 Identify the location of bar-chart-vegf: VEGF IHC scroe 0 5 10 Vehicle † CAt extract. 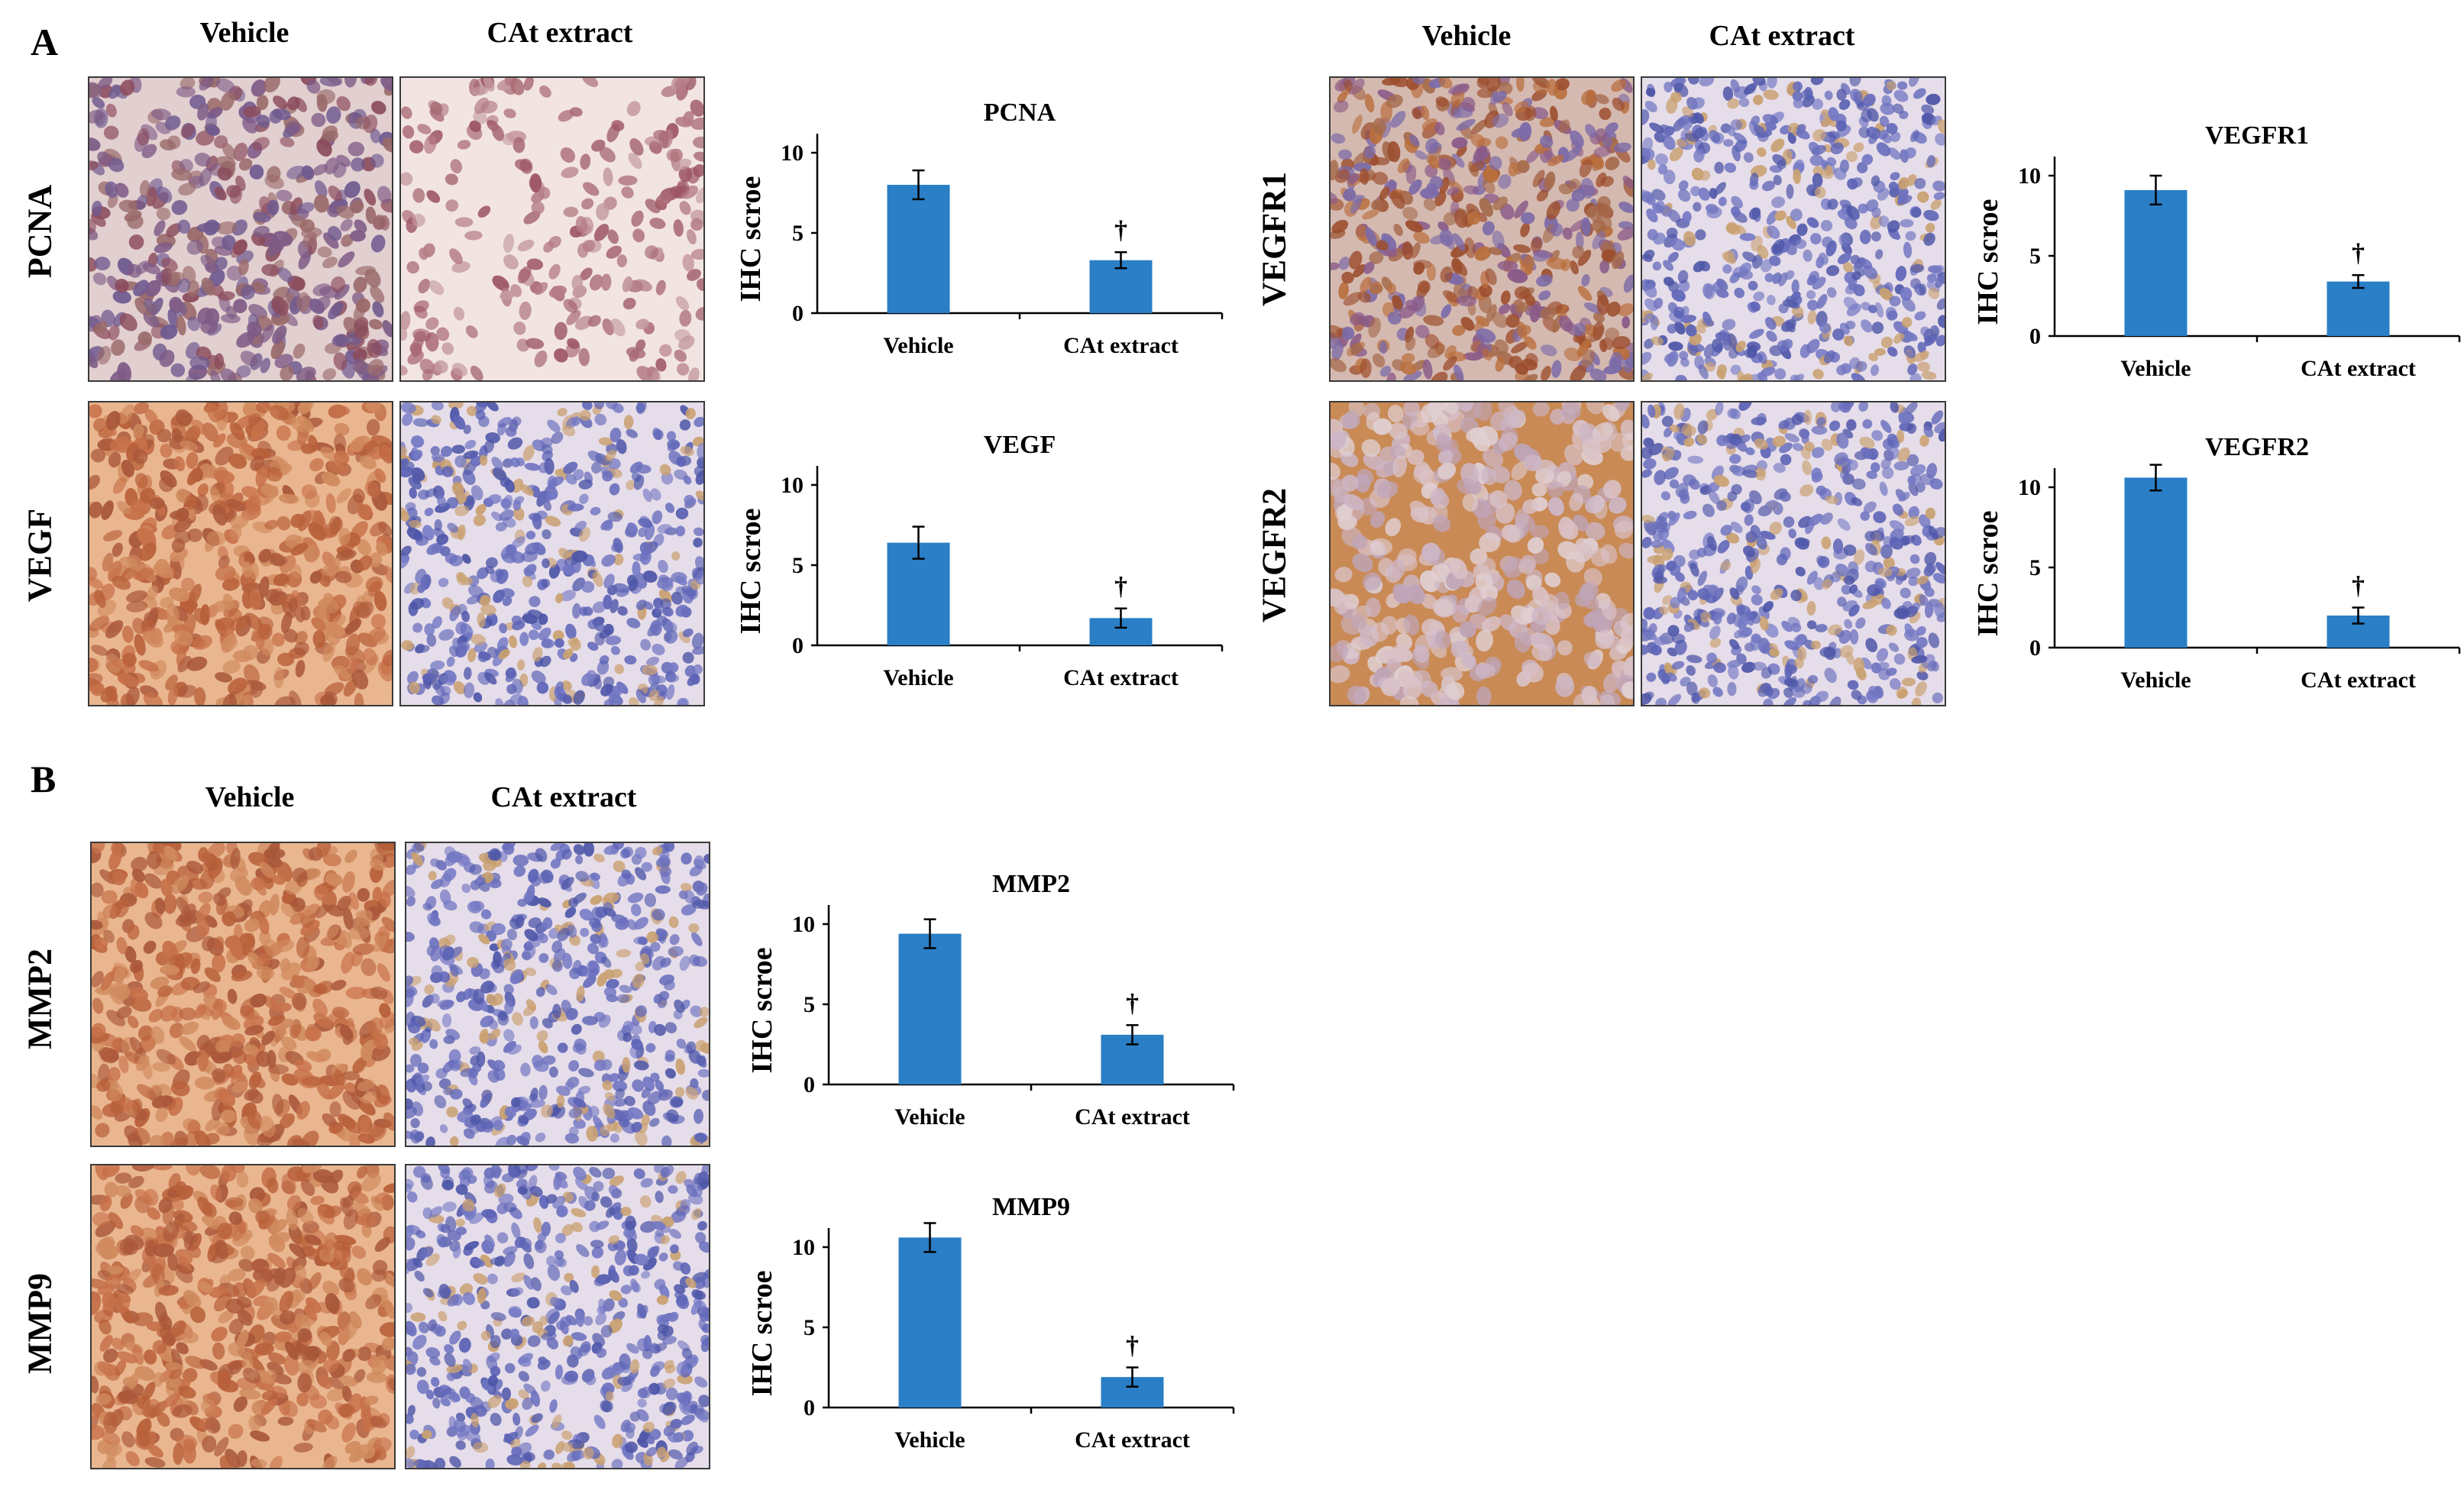
(989, 569).